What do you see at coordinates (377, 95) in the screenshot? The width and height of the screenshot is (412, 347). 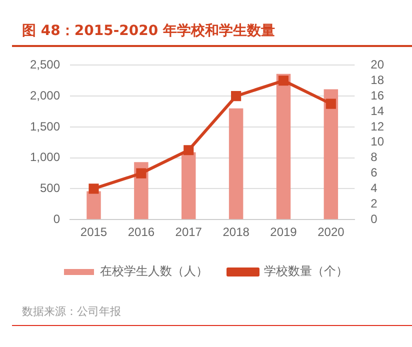 I see `y2-tick-label: 16` at bounding box center [377, 95].